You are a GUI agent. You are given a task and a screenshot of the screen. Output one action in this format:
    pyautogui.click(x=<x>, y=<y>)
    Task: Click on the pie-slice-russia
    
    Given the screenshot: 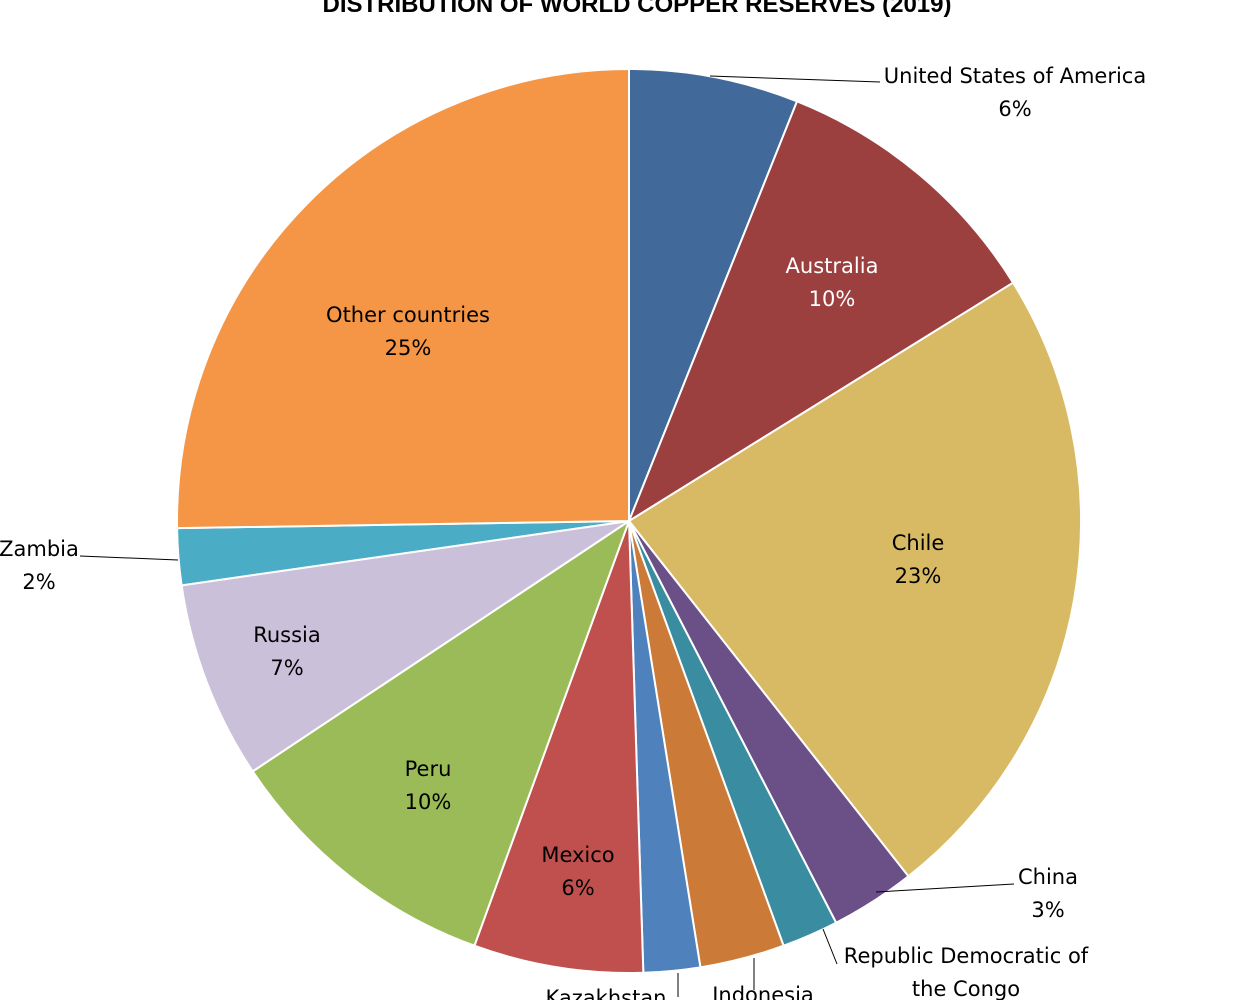 What is the action you would take?
    pyautogui.click(x=405, y=646)
    